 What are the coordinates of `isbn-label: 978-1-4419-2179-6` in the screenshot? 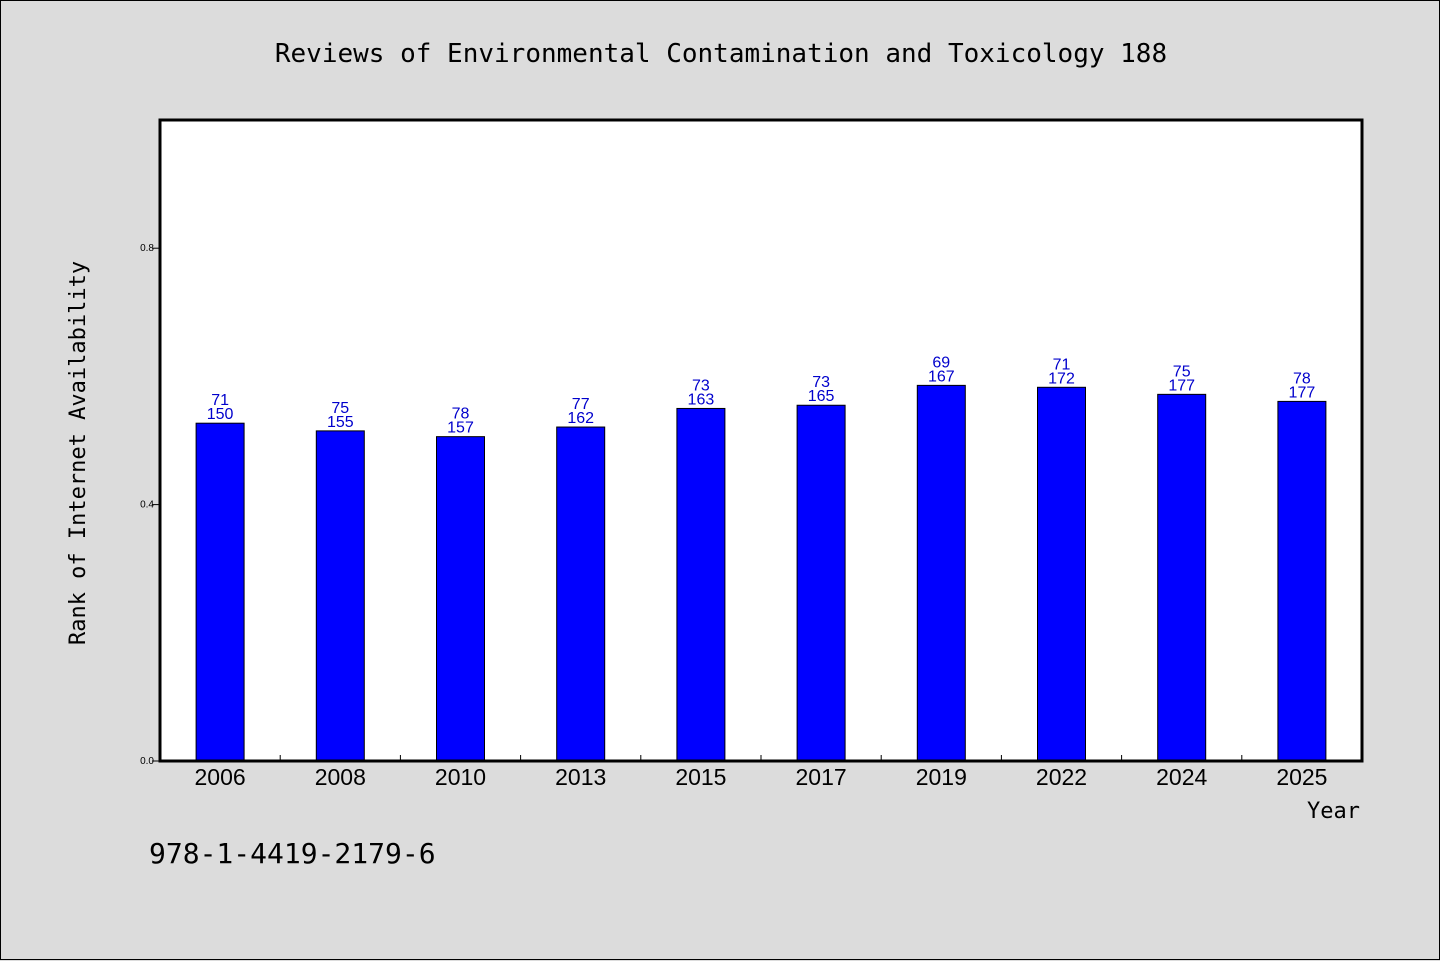 It's located at (292, 853).